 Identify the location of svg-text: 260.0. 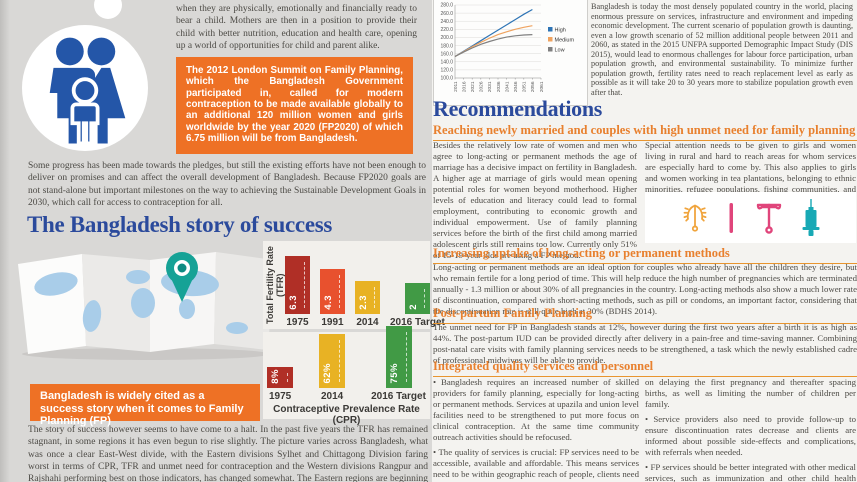
(446, 14).